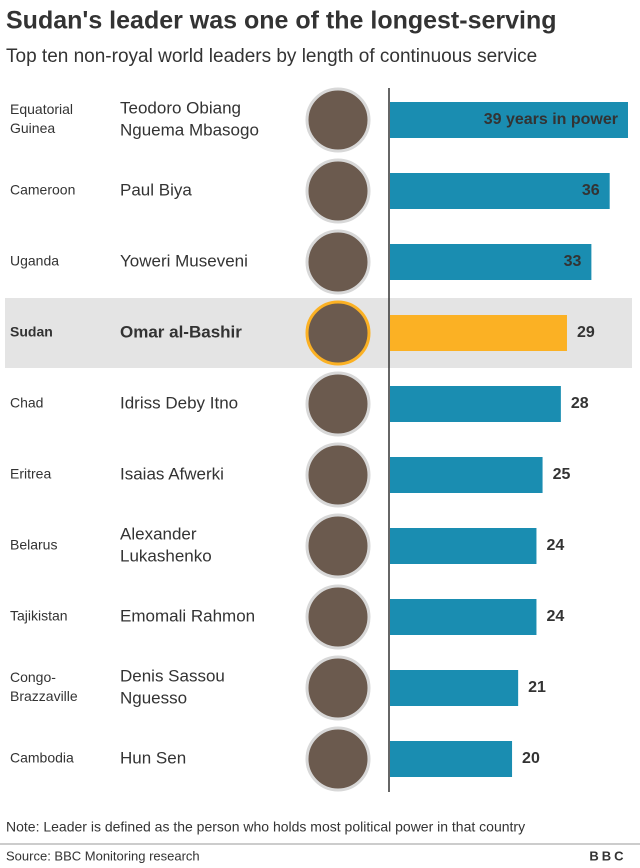  Describe the element at coordinates (153, 697) in the screenshot. I see `row-label: Nguesso` at that location.